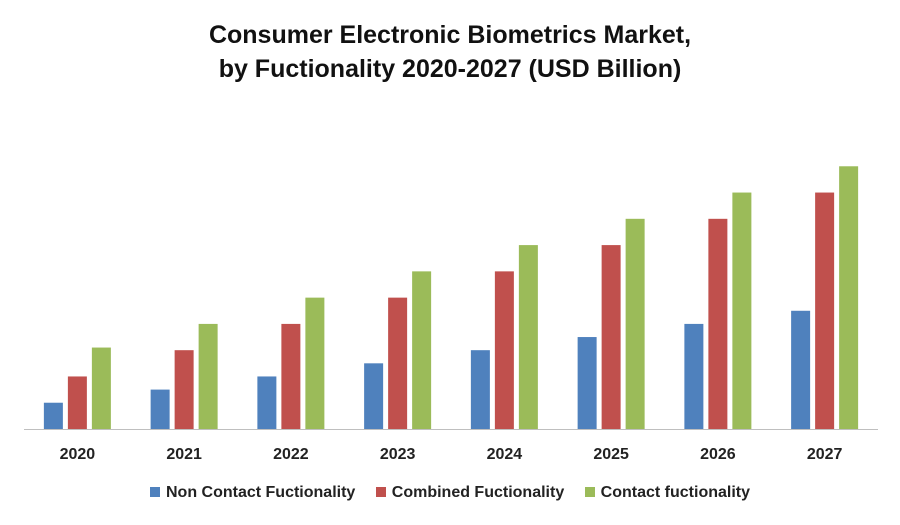 This screenshot has width=900, height=525. I want to click on legend-item-combined: Combined Fuctionality, so click(470, 493).